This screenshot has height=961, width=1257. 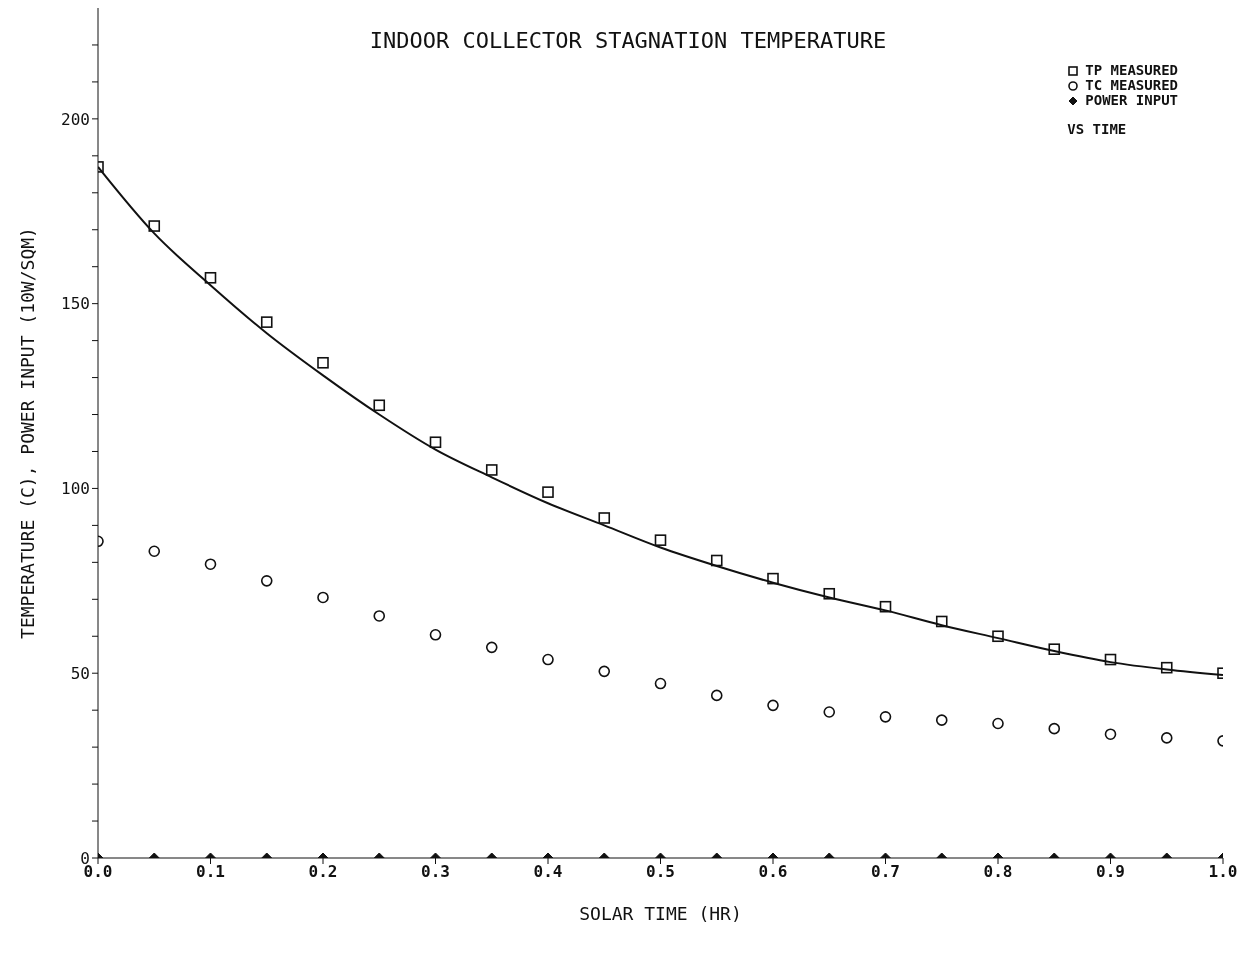 What do you see at coordinates (435, 872) in the screenshot?
I see `x-tick-label: 0.3` at bounding box center [435, 872].